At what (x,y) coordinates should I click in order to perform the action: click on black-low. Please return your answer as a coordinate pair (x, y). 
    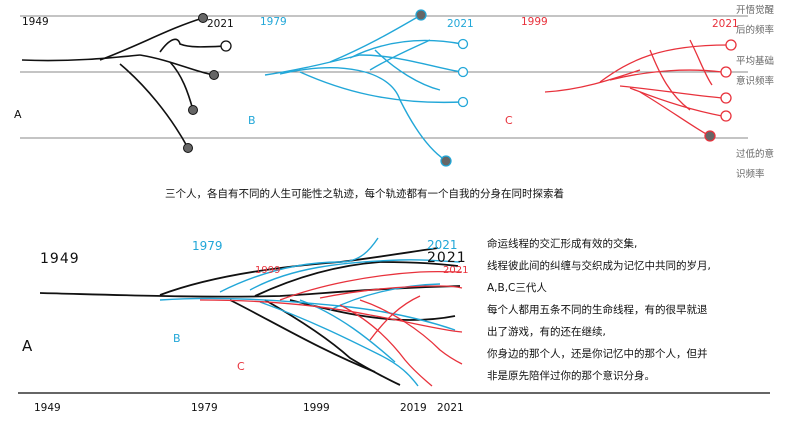
    Looking at the image, I should click on (332, 342).